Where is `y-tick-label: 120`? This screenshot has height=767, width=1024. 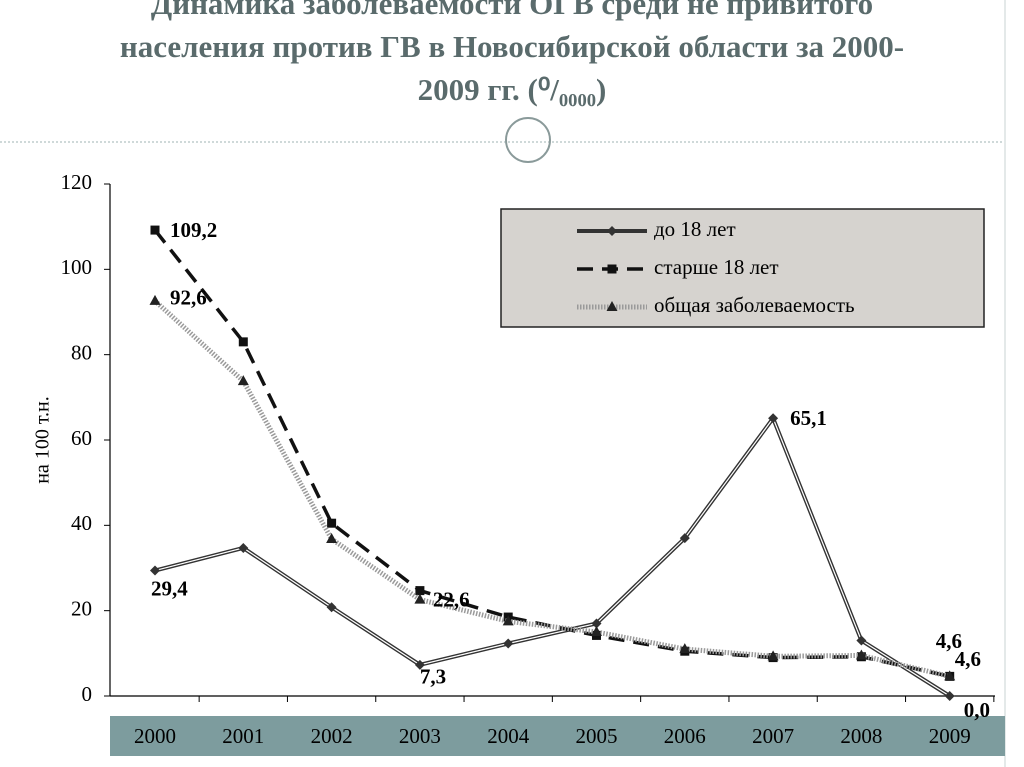 y-tick-label: 120 is located at coordinates (77, 182).